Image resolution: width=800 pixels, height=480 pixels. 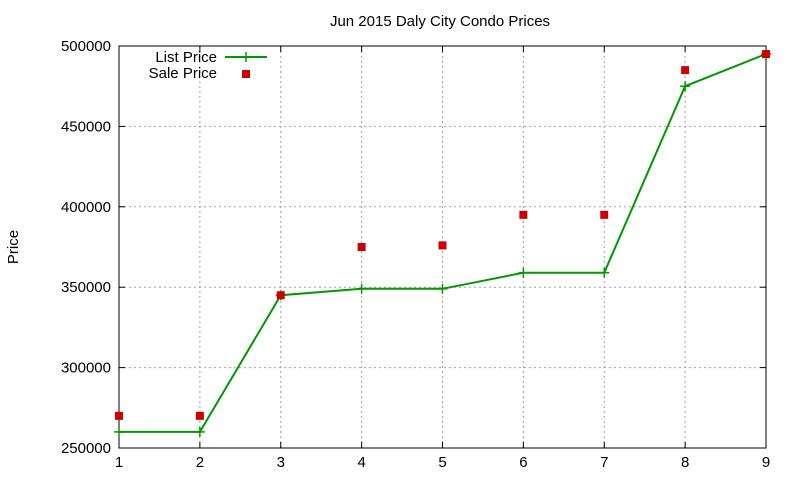 What do you see at coordinates (246, 74) in the screenshot?
I see `legend-swatch-square` at bounding box center [246, 74].